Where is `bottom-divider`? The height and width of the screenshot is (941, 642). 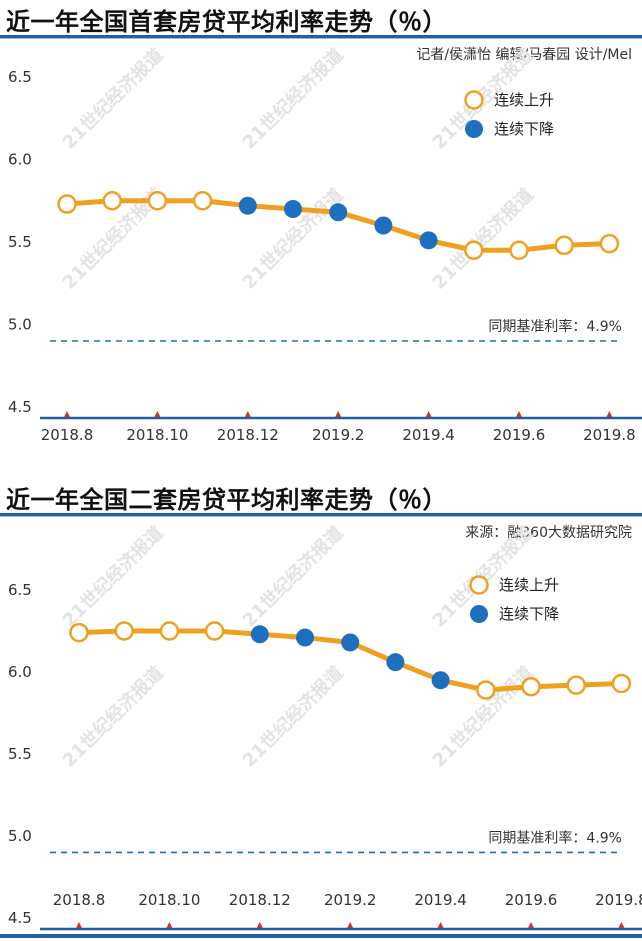 bottom-divider is located at coordinates (321, 936).